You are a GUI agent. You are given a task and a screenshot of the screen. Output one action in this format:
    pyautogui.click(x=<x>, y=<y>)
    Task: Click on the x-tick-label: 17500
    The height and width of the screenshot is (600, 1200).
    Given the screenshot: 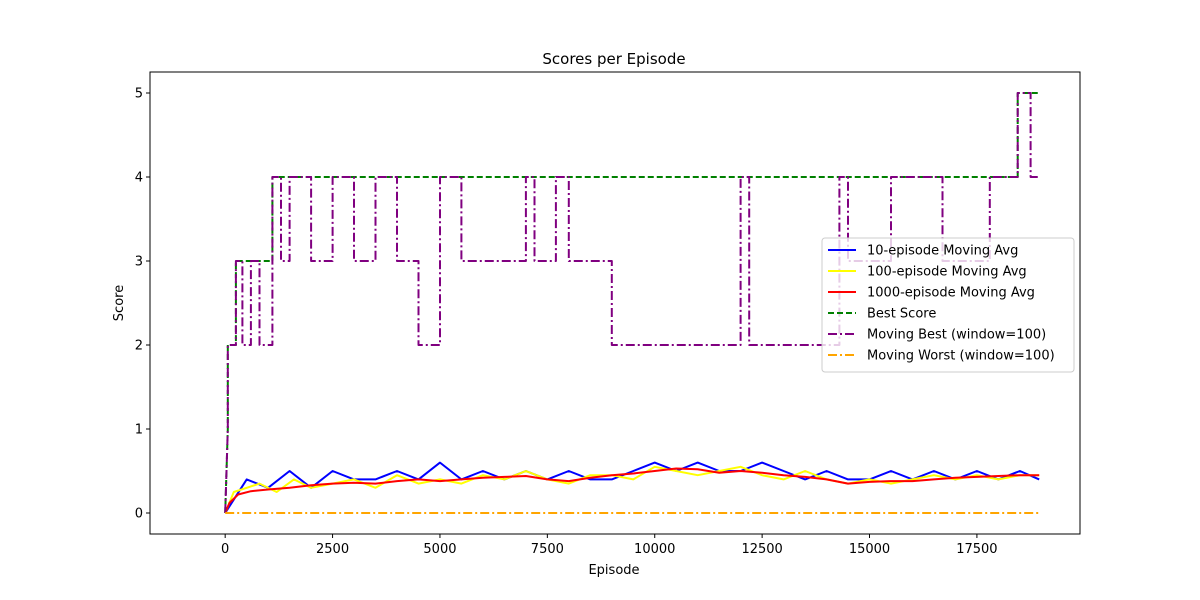 What is the action you would take?
    pyautogui.click(x=976, y=549)
    